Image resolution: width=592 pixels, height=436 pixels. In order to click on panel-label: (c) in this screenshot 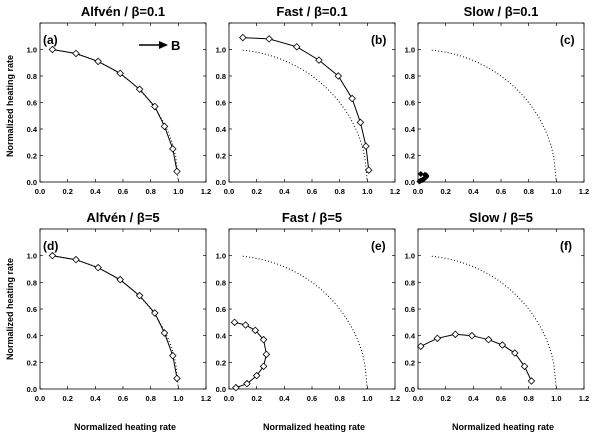, I will do `click(567, 40)`.